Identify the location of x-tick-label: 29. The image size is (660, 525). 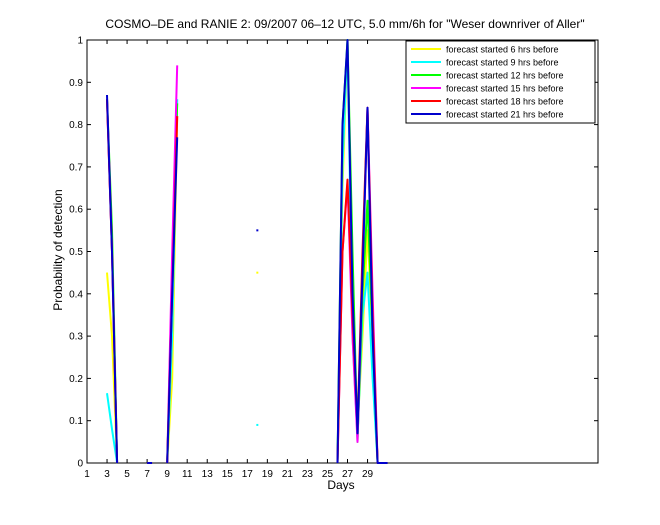
(368, 474).